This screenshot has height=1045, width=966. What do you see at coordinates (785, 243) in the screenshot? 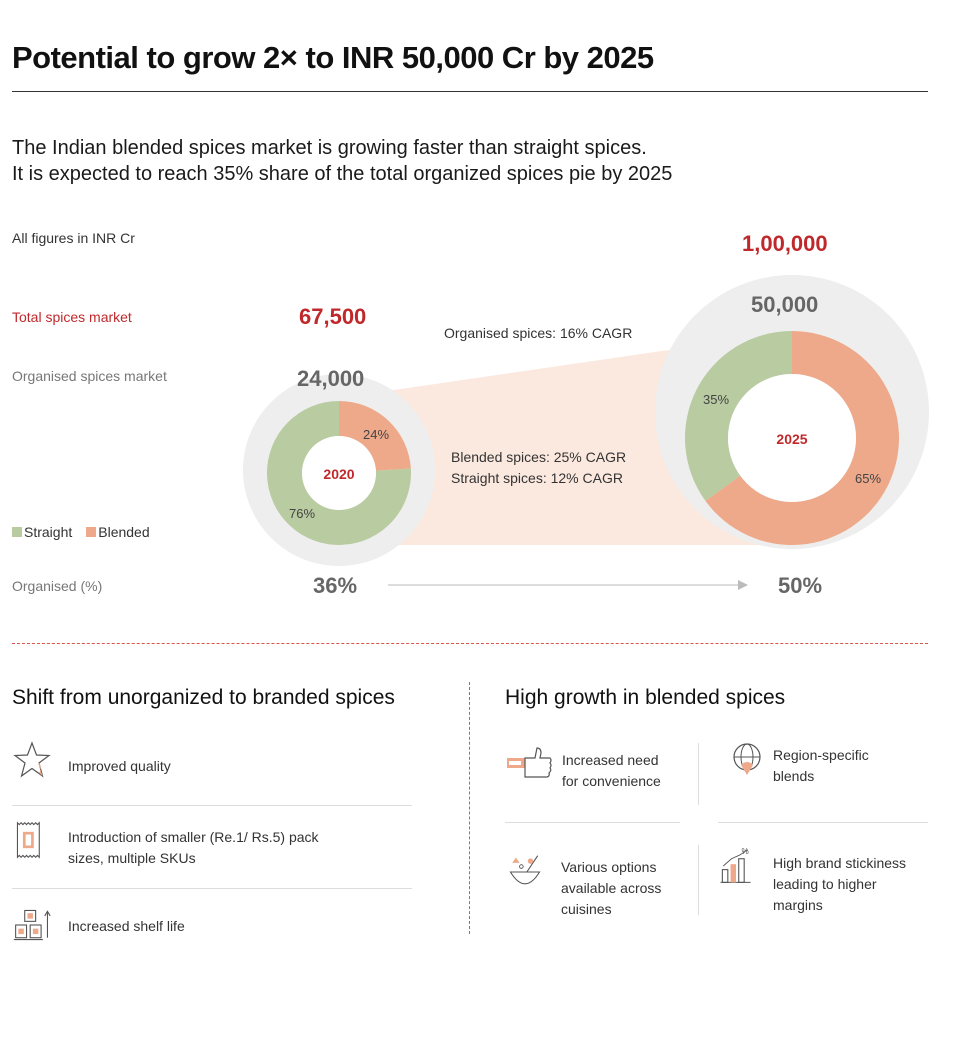
I see `total-market-2025: 1,00,000` at bounding box center [785, 243].